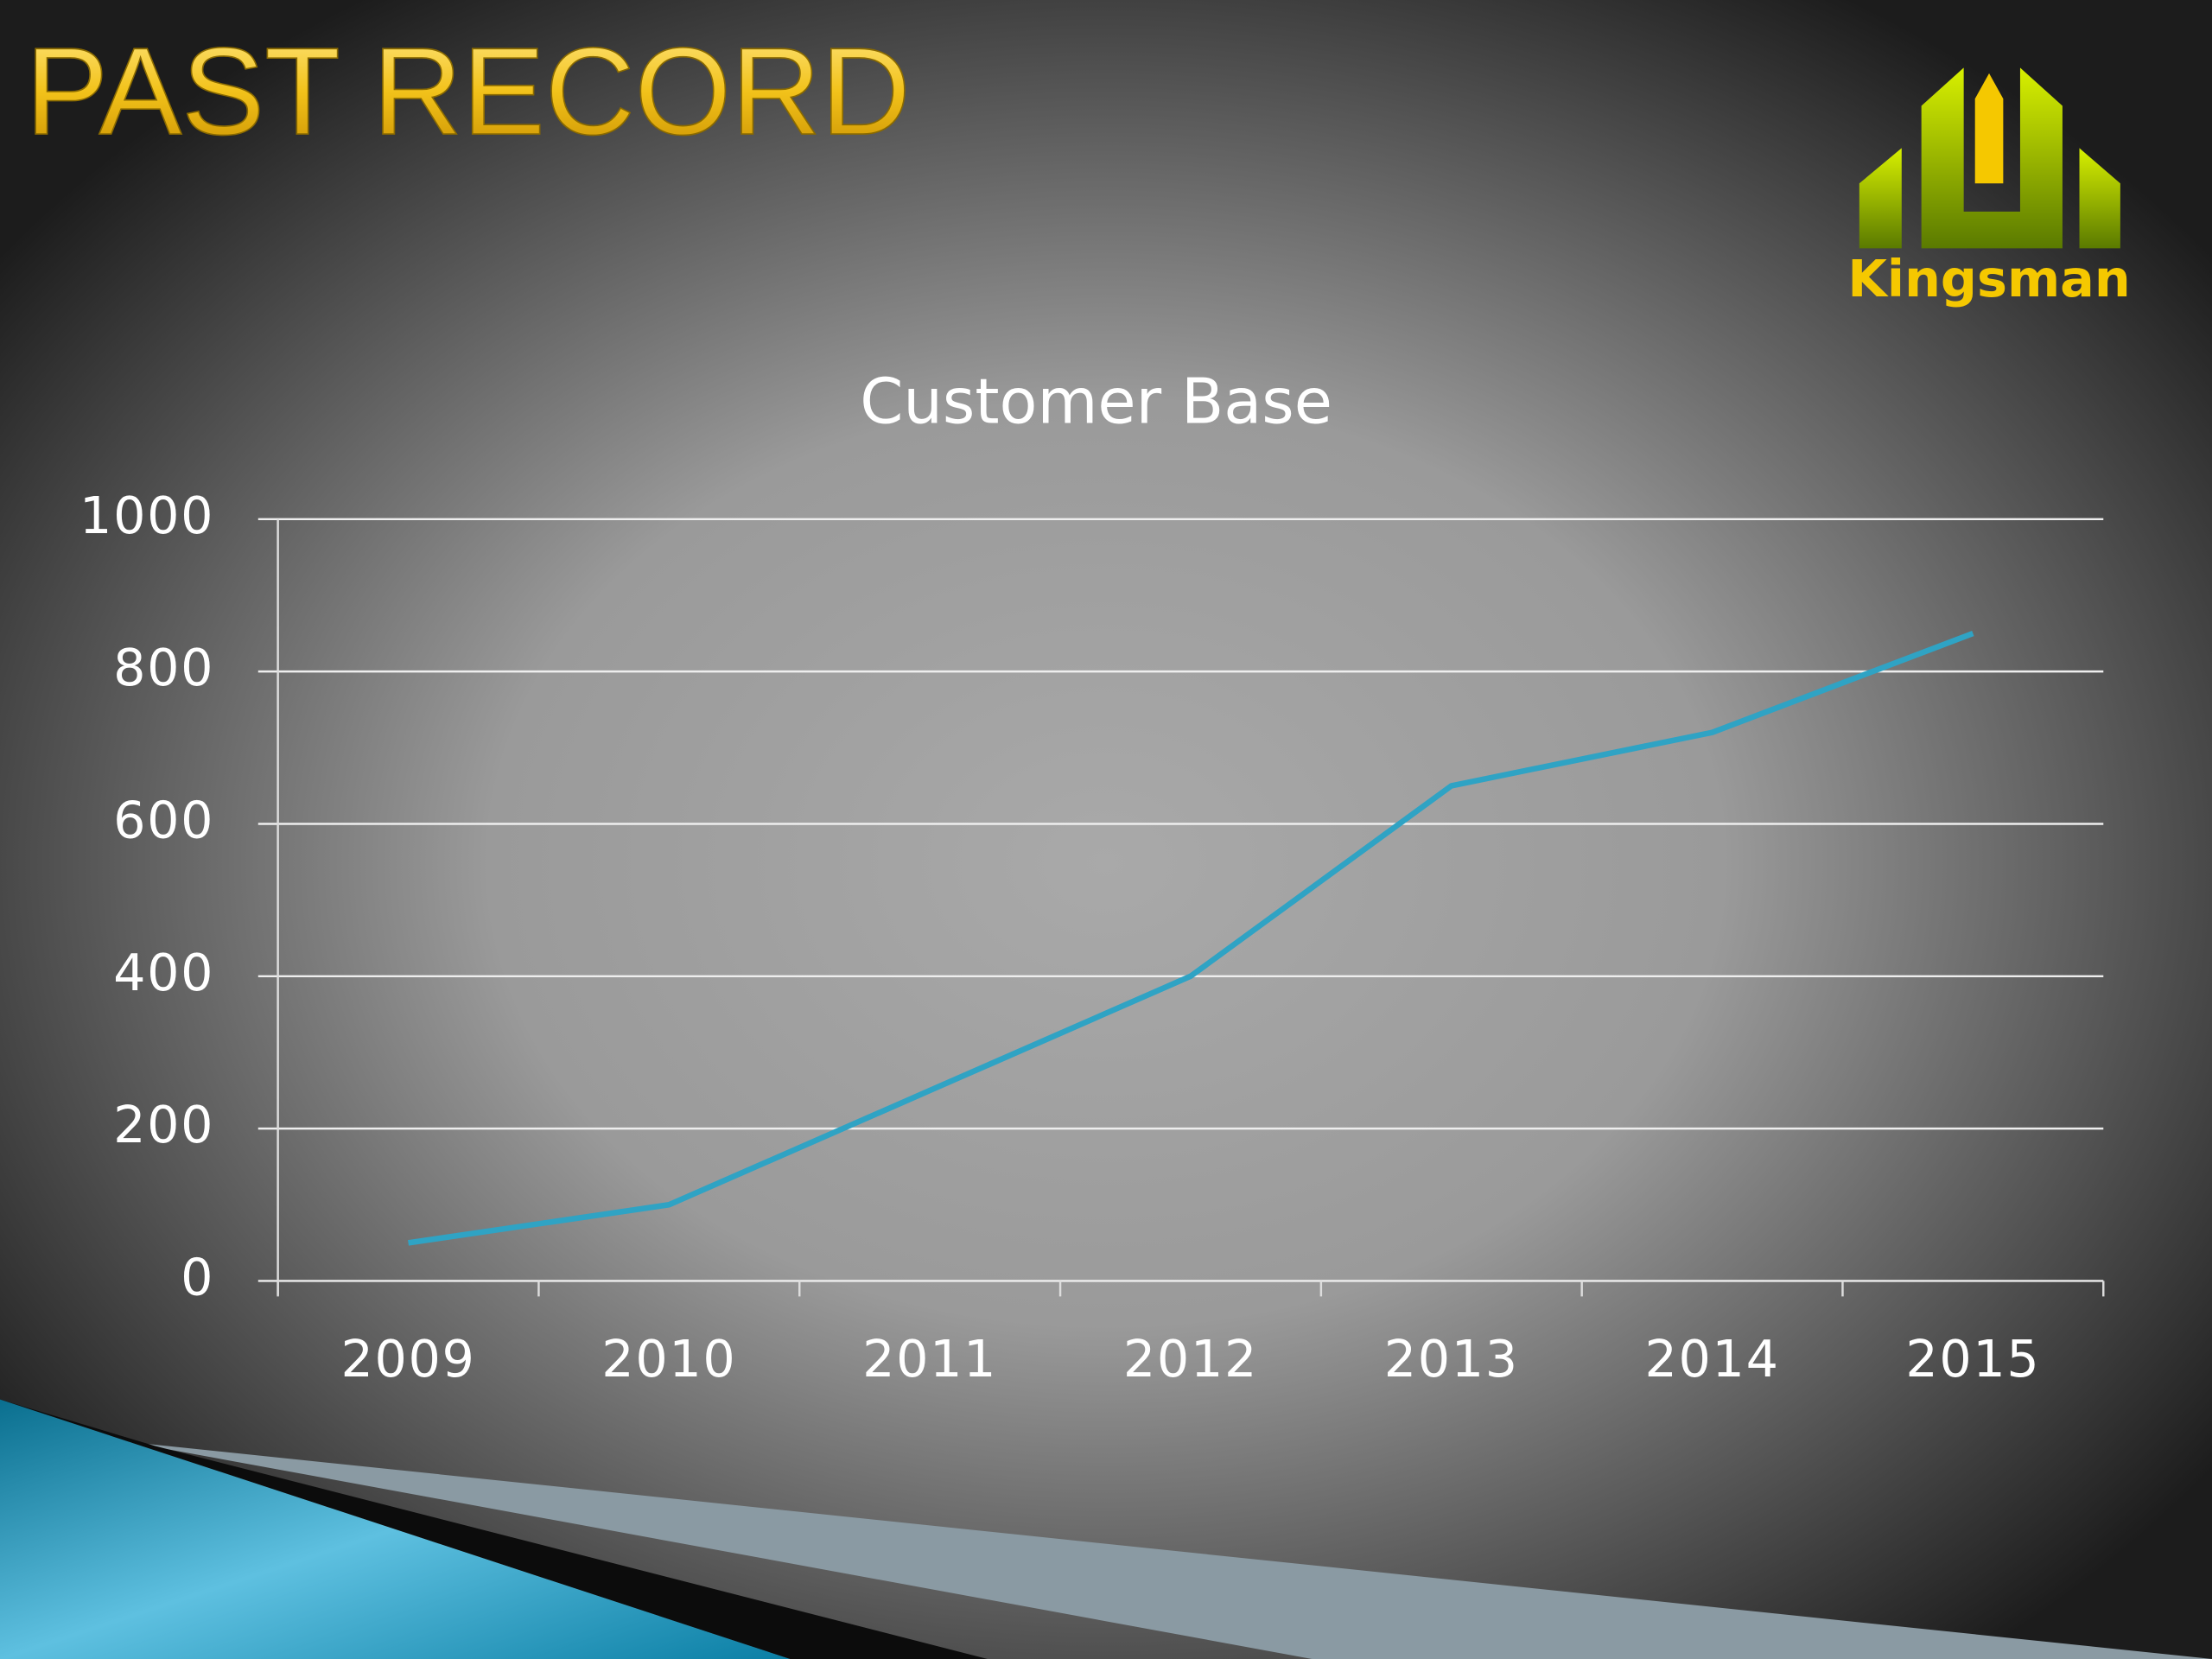 The width and height of the screenshot is (2212, 1659). I want to click on deco-wedge, so click(395, 1529).